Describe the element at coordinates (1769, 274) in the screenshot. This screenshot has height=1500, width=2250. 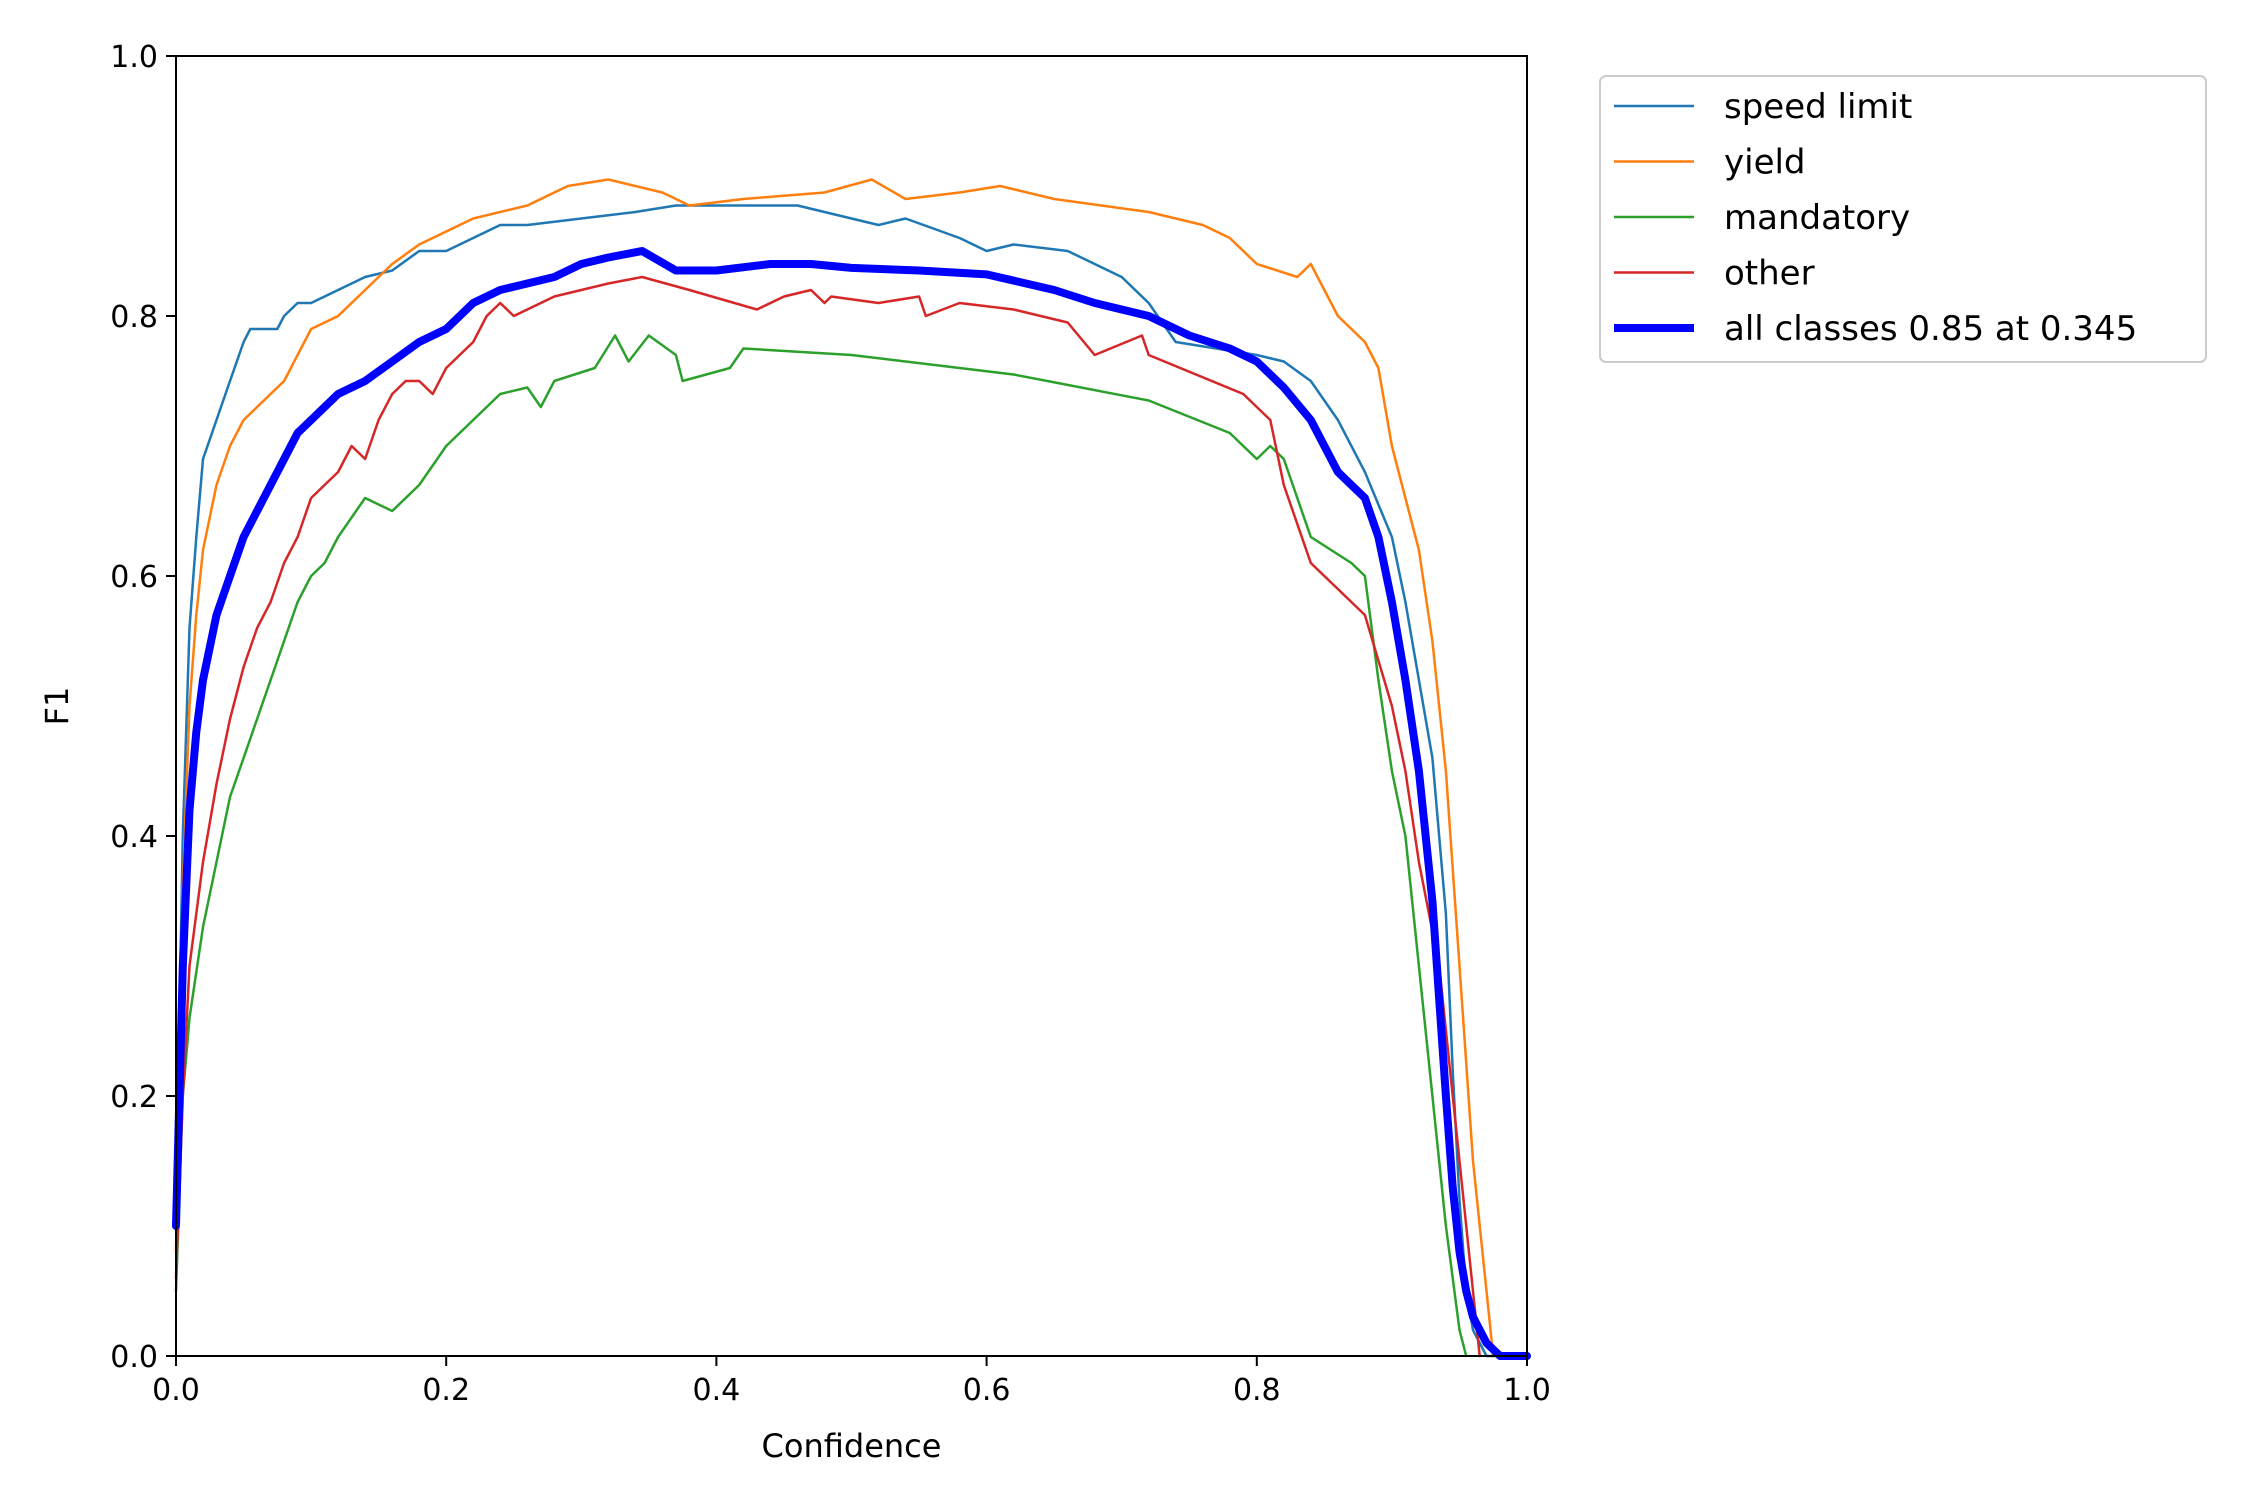
I see `legend-label: other` at that location.